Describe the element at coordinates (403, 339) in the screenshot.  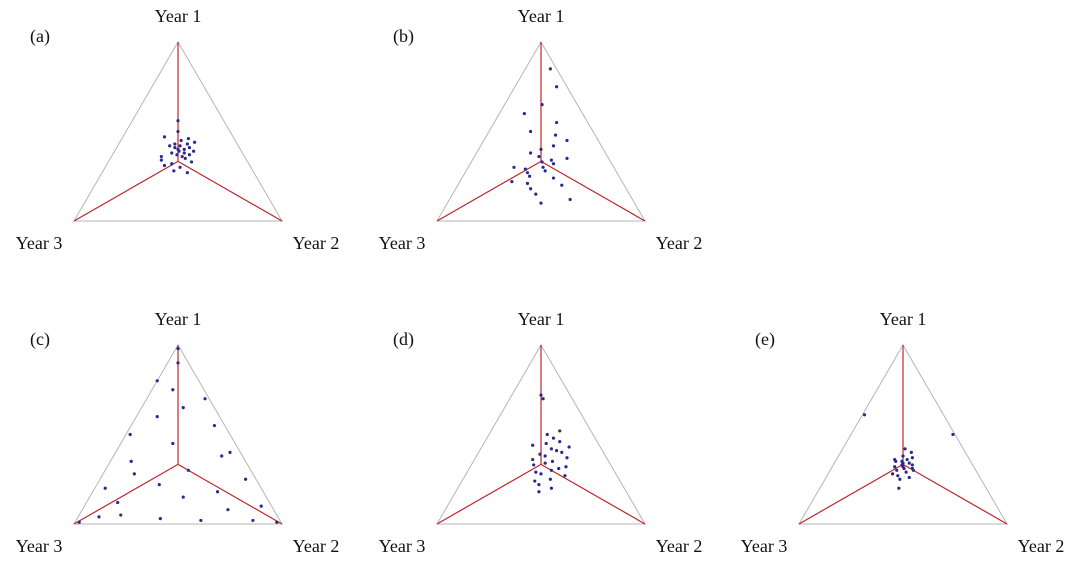
I see `panel-label: (d)` at that location.